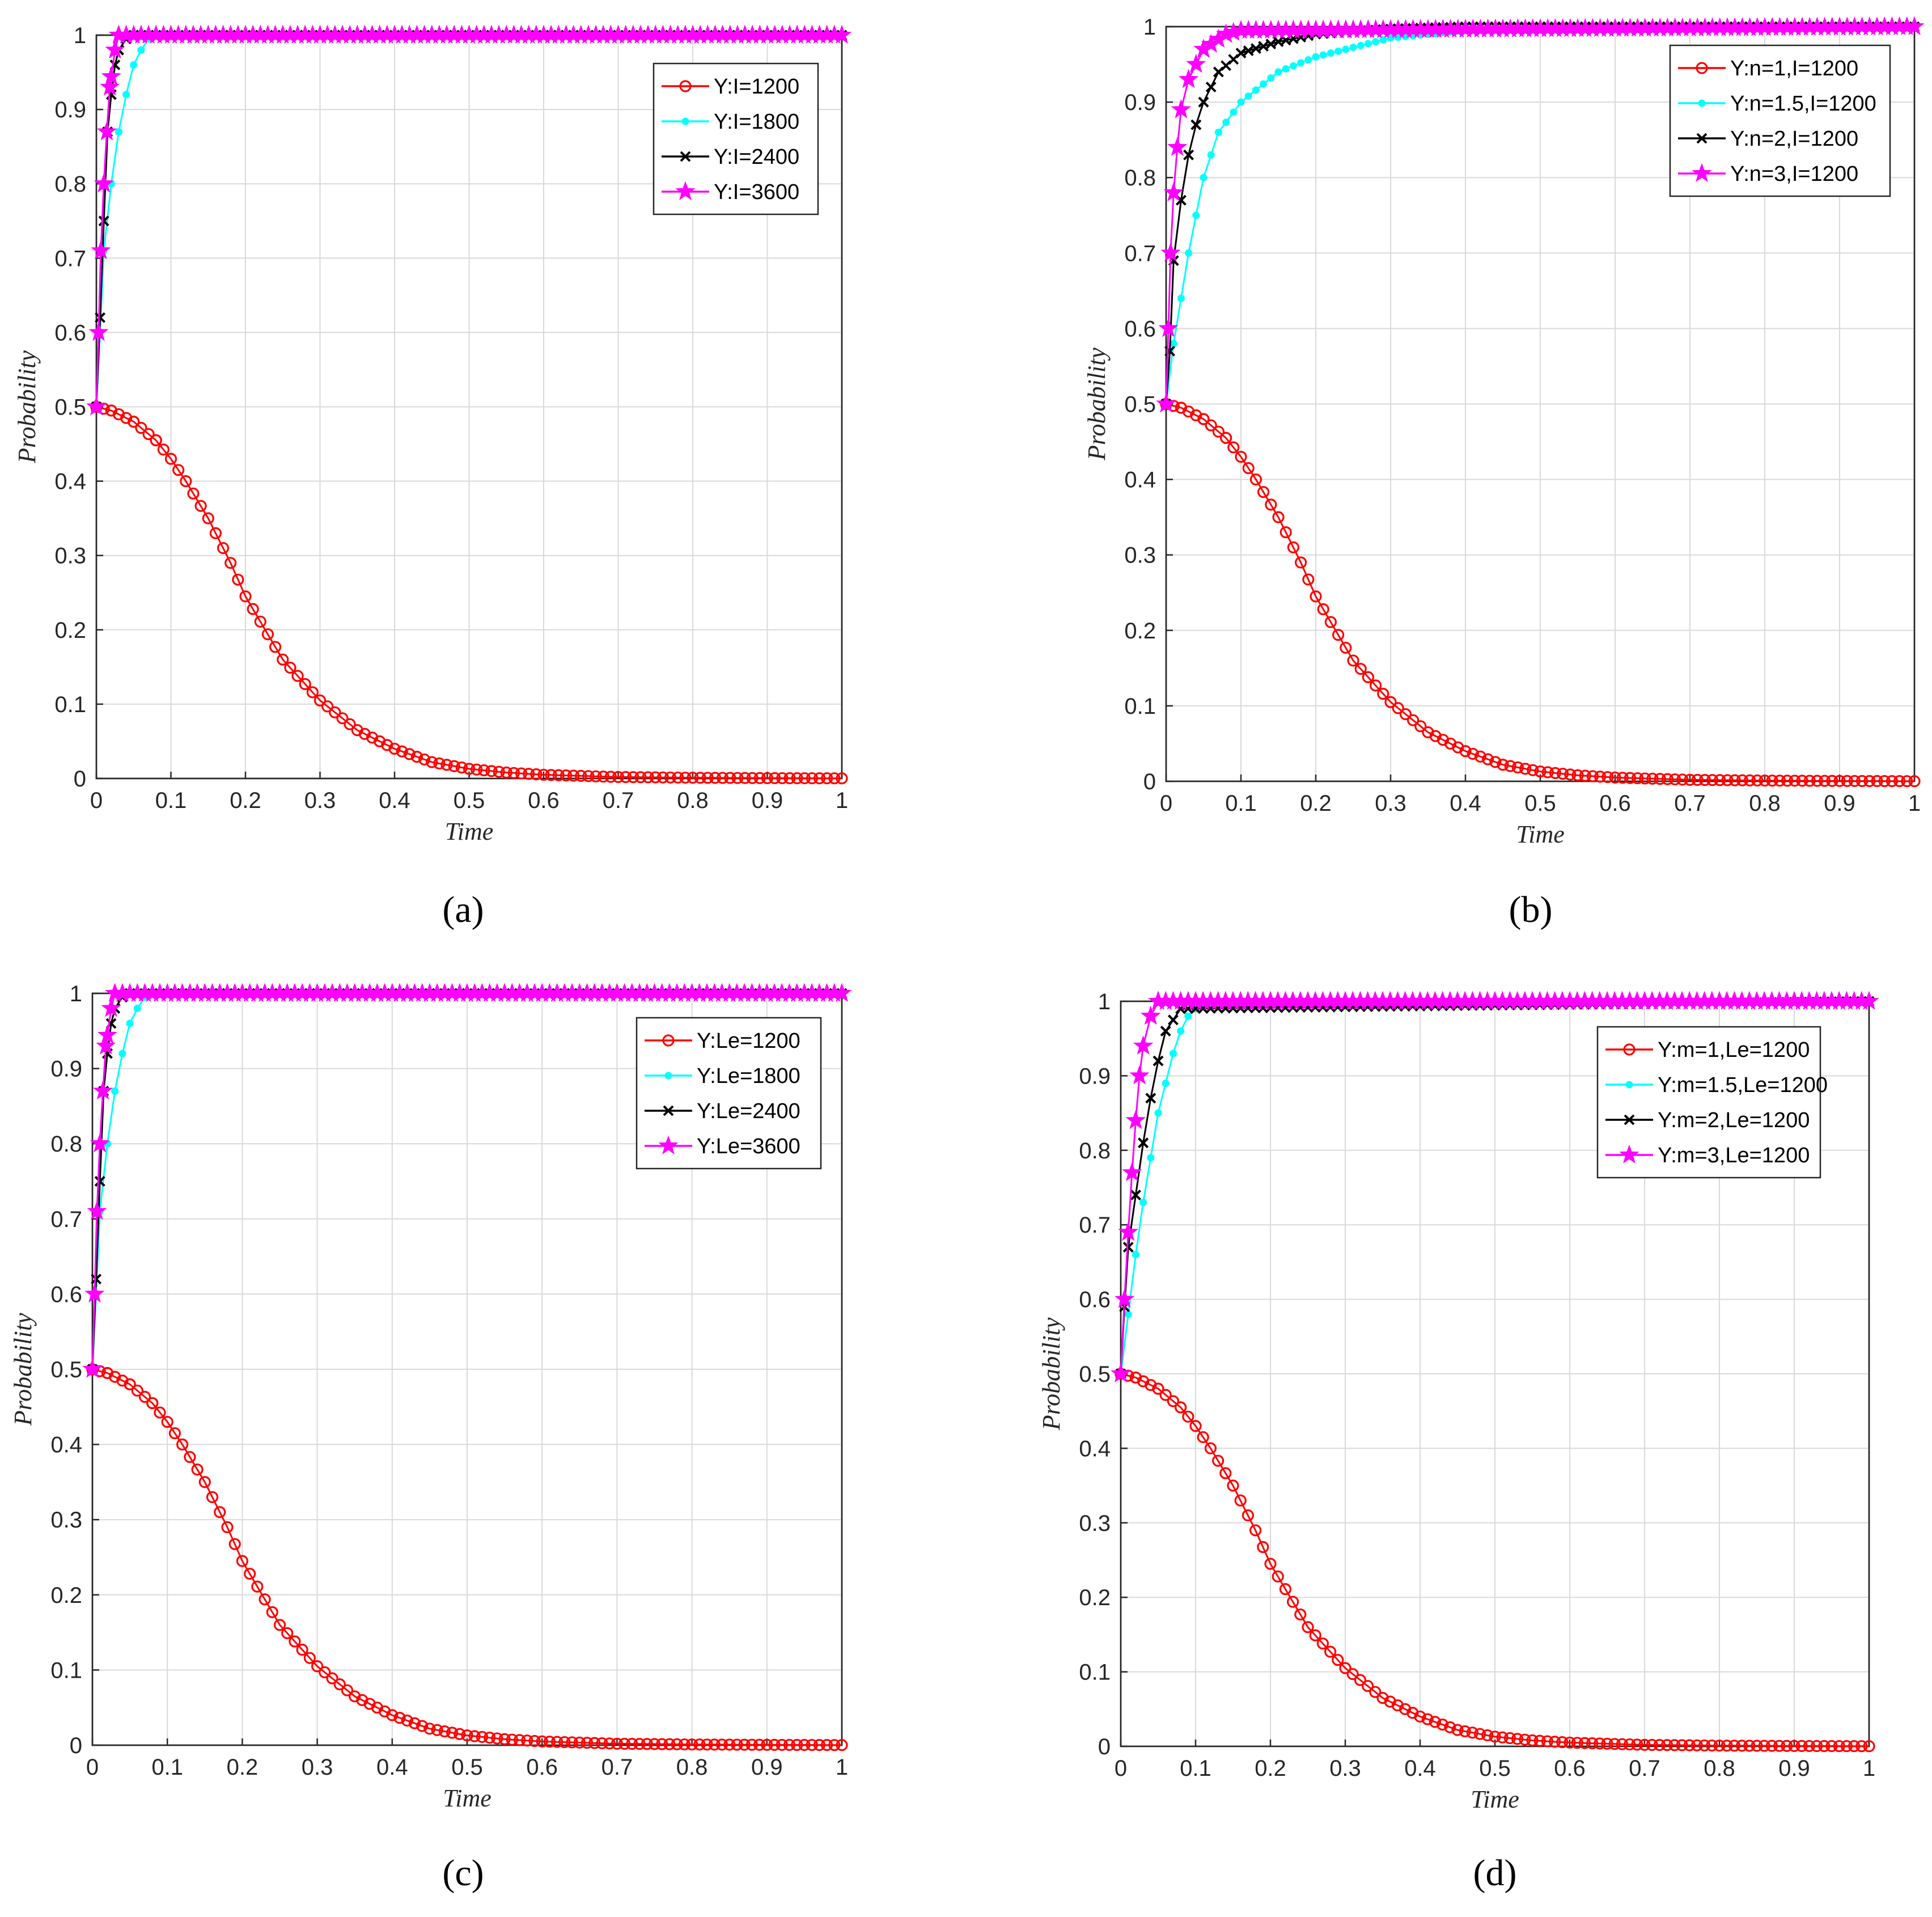  I want to click on x-axis-label: Time, so click(1540, 834).